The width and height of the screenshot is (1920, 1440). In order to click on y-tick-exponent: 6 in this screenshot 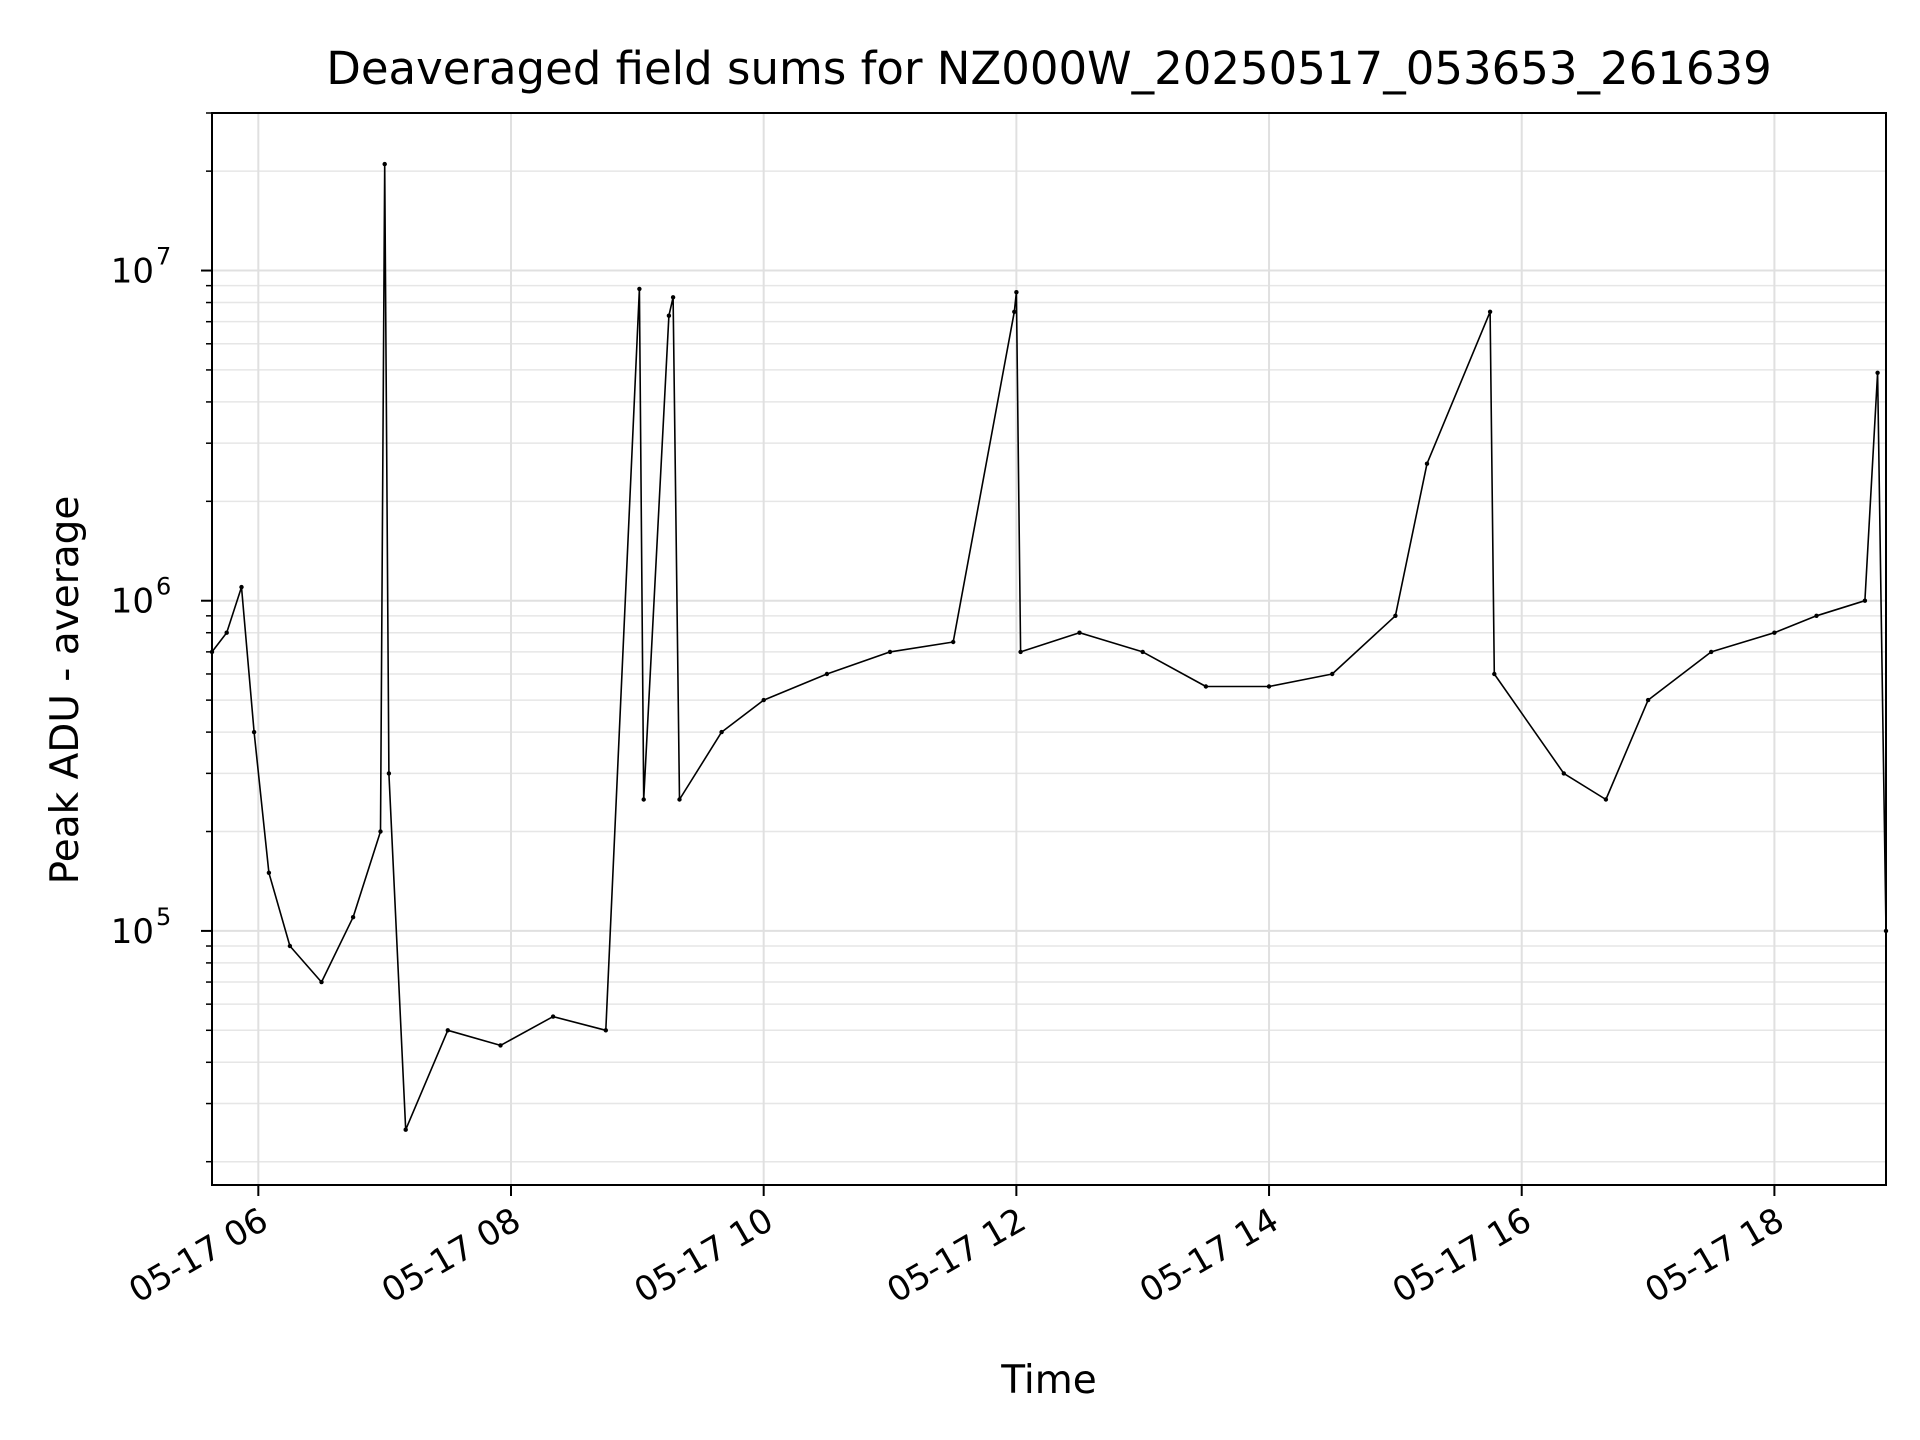, I will do `click(163, 587)`.